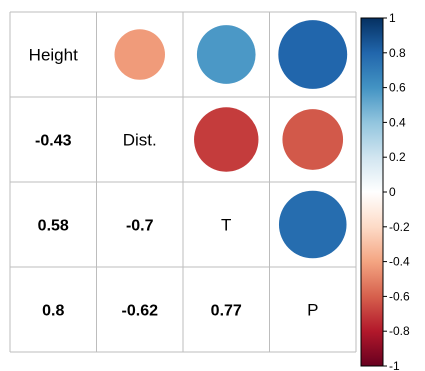 This screenshot has height=371, width=425. What do you see at coordinates (397, 122) in the screenshot?
I see `colorbar-tick-label: 0.4` at bounding box center [397, 122].